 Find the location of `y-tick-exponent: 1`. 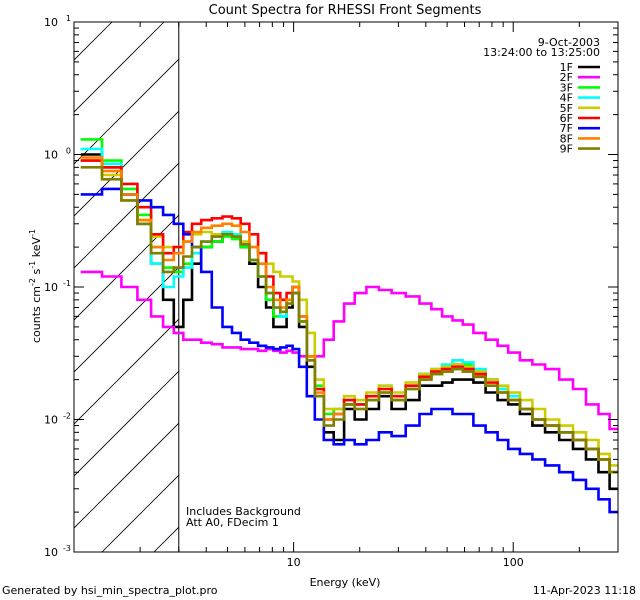

y-tick-exponent: 1 is located at coordinates (68, 18).